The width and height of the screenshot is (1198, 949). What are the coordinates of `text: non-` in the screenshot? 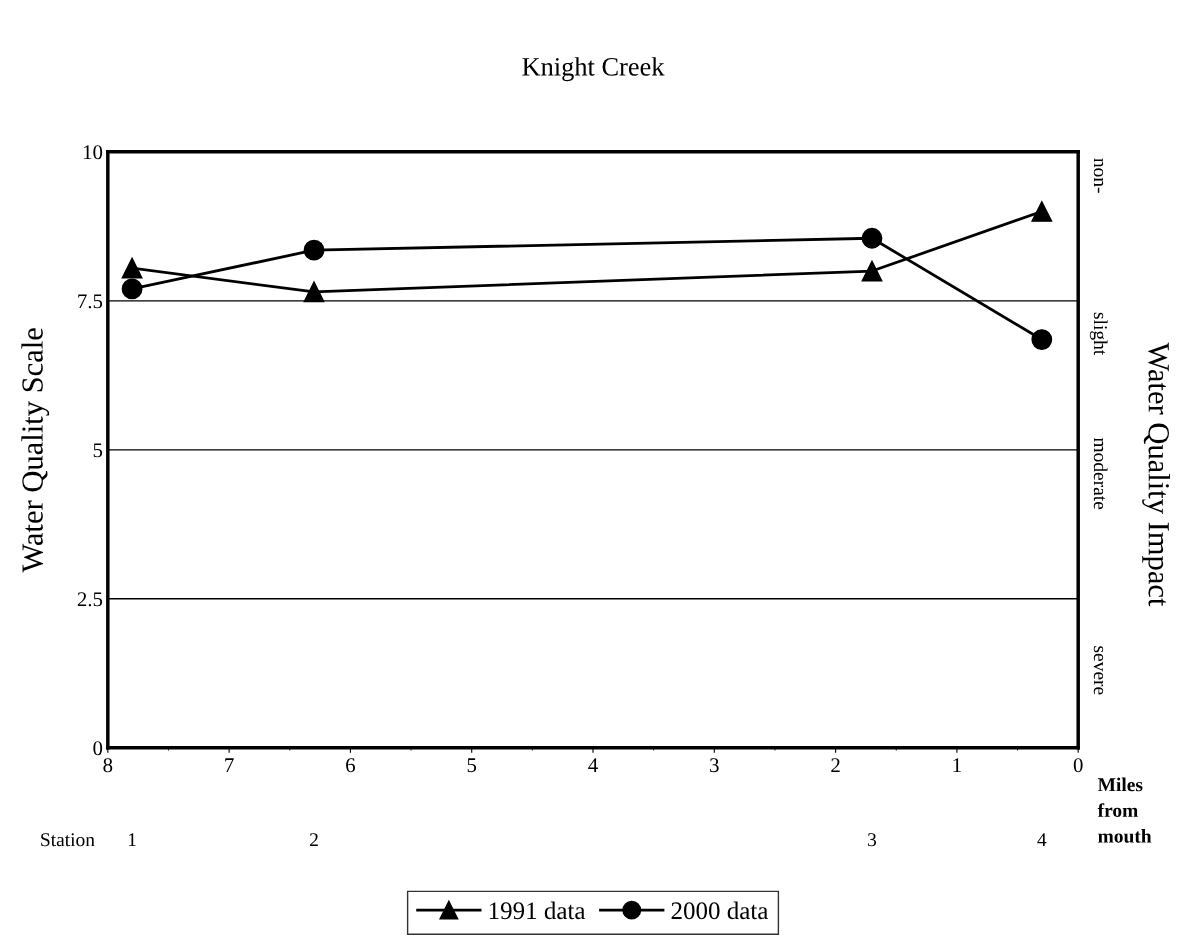 It's located at (1098, 175).